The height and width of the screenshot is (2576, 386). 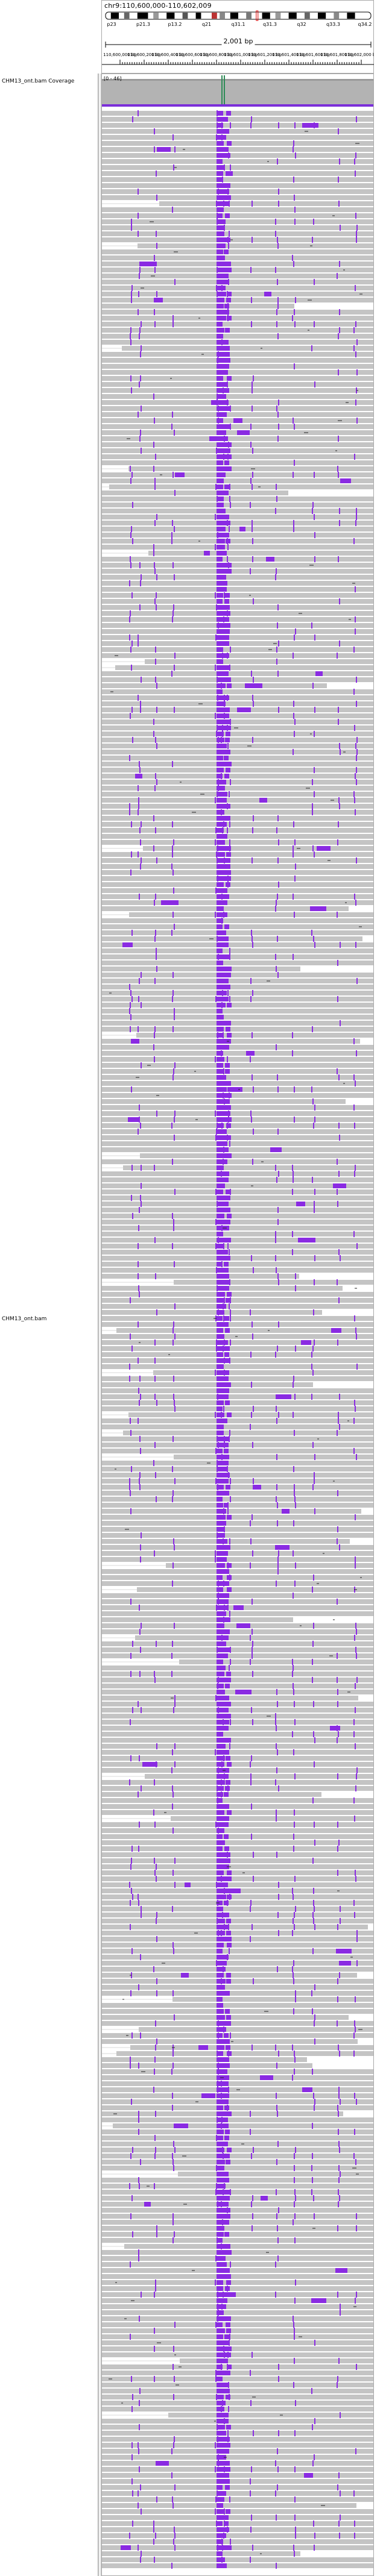 I want to click on coverage-track: [0 - 46], so click(x=237, y=91).